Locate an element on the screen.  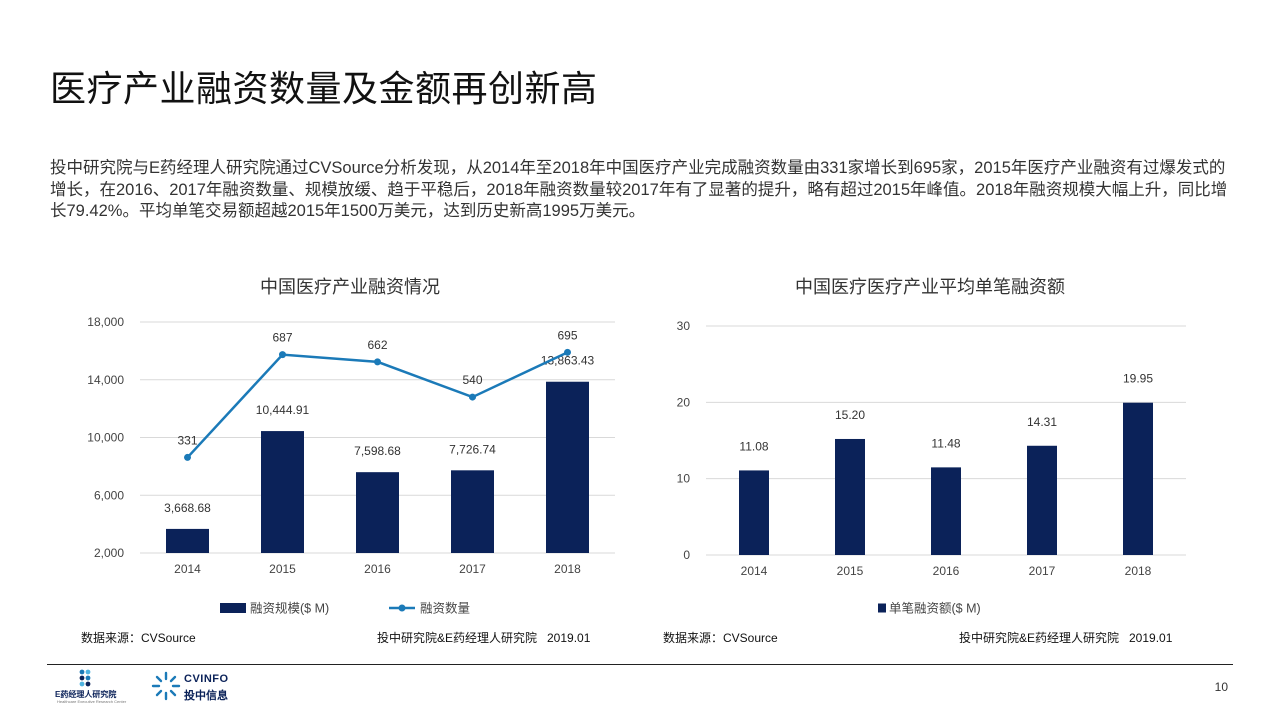
chart1-y-tick-label: 2,000 is located at coordinates (109, 553).